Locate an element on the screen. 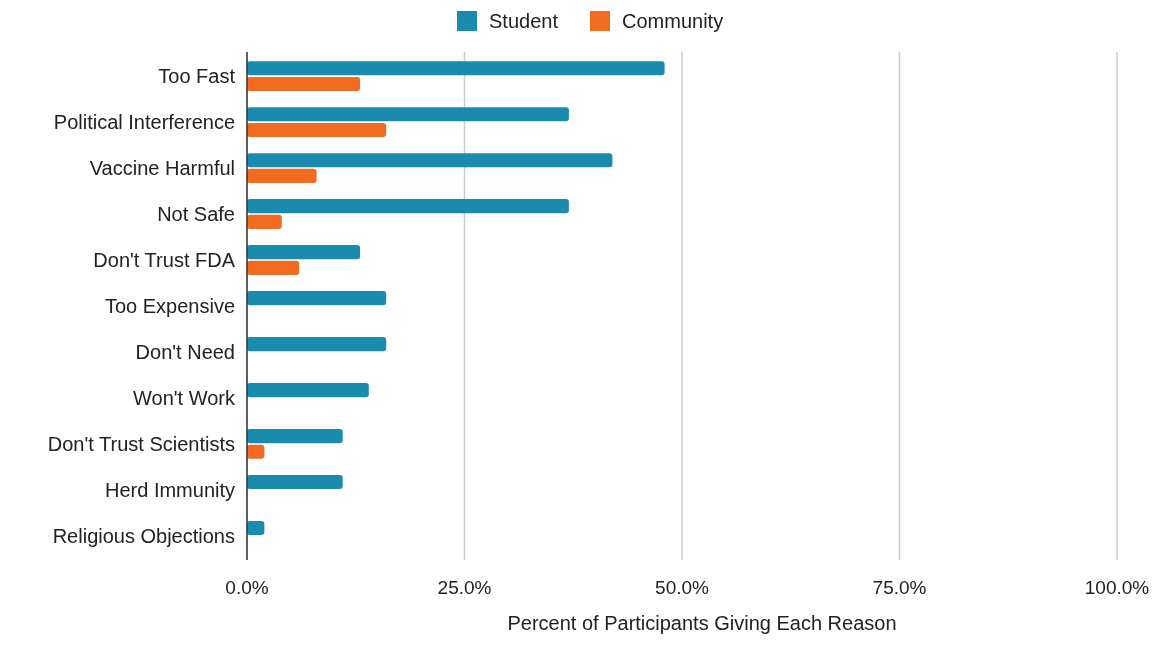 This screenshot has height=645, width=1162. y-tick-label: Don't Trust Scientists is located at coordinates (141, 443).